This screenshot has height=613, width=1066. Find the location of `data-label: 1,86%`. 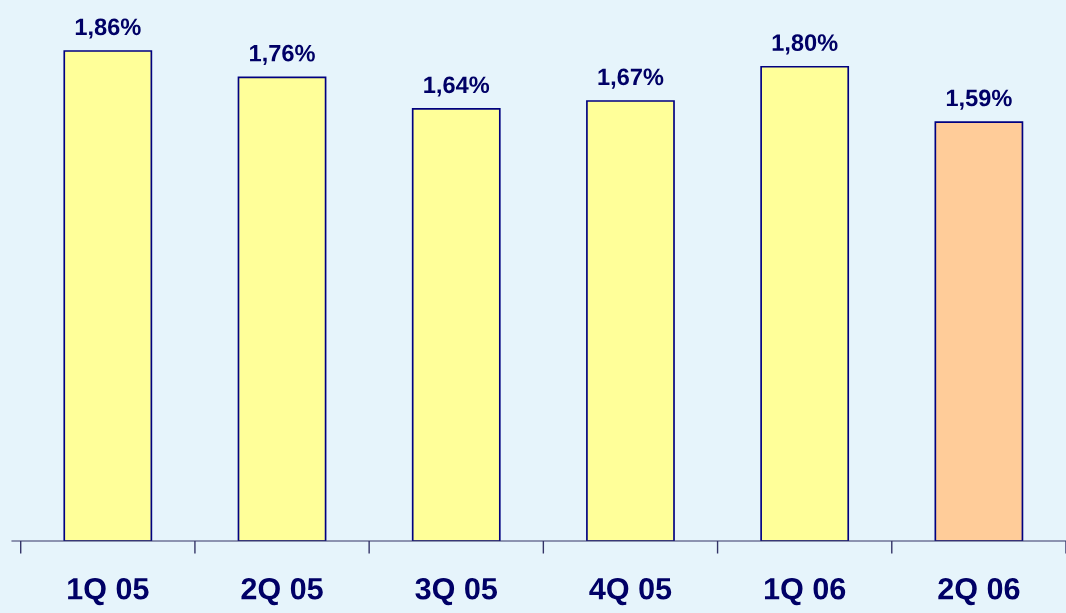

data-label: 1,86% is located at coordinates (108, 28).